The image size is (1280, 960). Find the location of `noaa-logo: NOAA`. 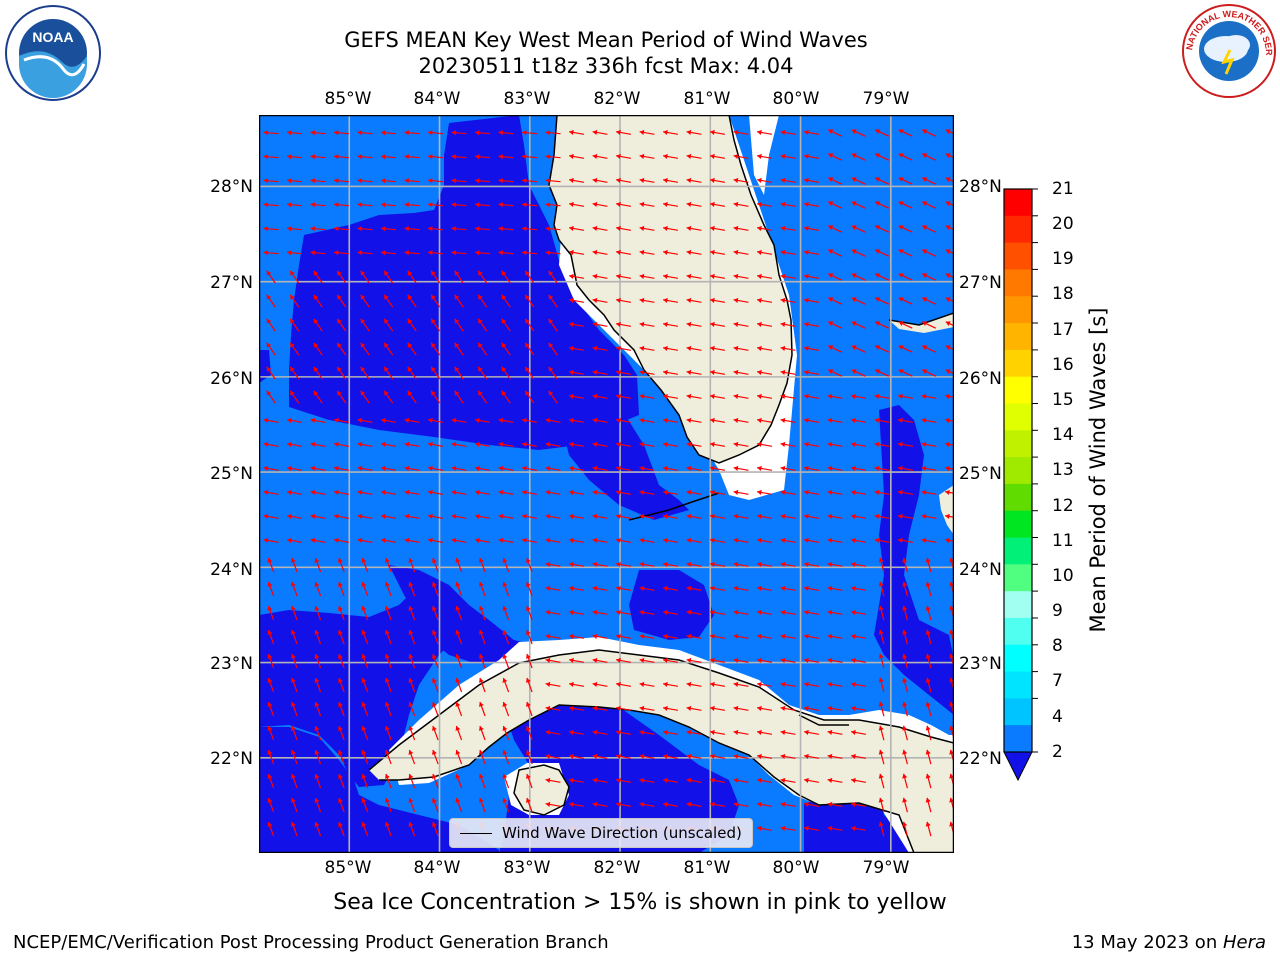

noaa-logo: NOAA is located at coordinates (53, 53).